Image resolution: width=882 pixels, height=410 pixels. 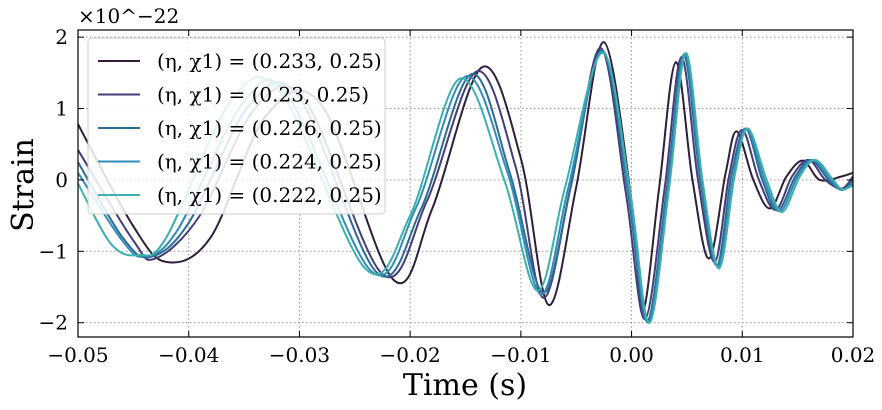 I want to click on x-tick-label: 0.00, so click(x=631, y=355).